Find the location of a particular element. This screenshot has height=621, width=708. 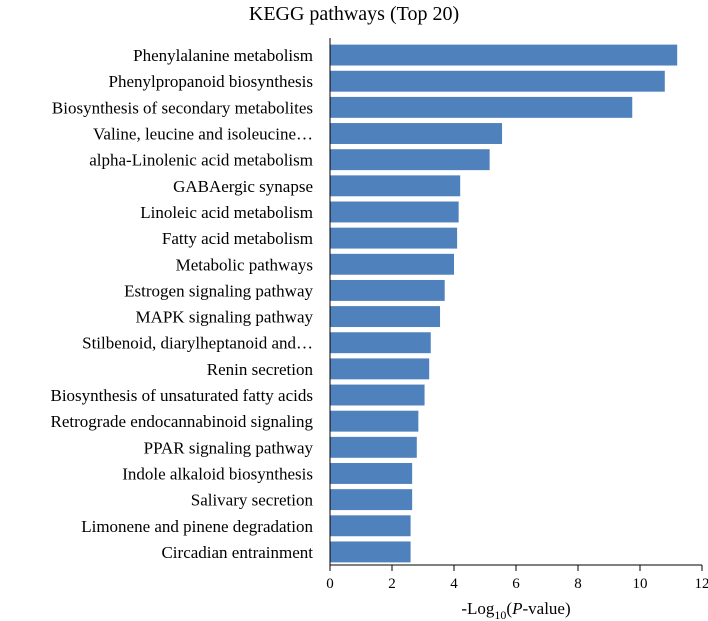

x-tick-label-12: 12 is located at coordinates (701, 584).